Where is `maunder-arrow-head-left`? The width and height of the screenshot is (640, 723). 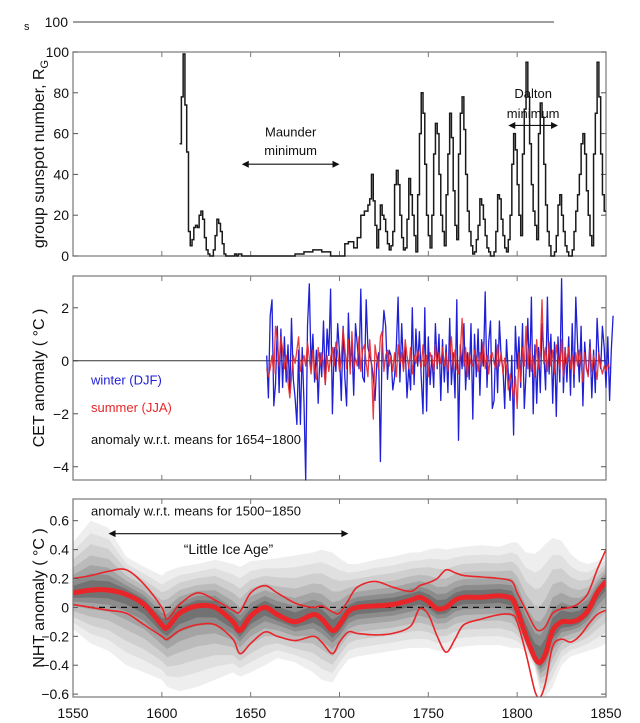 maunder-arrow-head-left is located at coordinates (245, 164).